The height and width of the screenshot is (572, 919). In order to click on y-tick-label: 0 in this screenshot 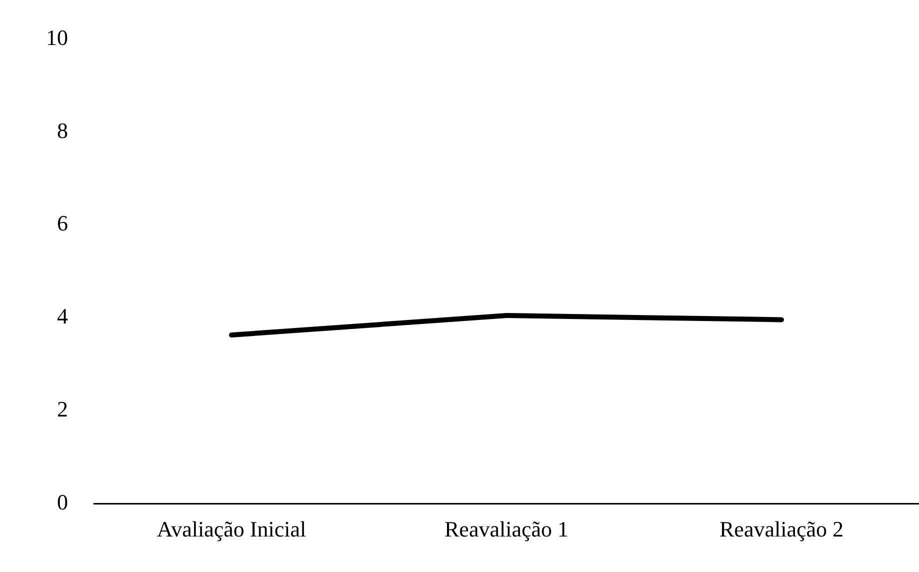, I will do `click(62, 501)`.